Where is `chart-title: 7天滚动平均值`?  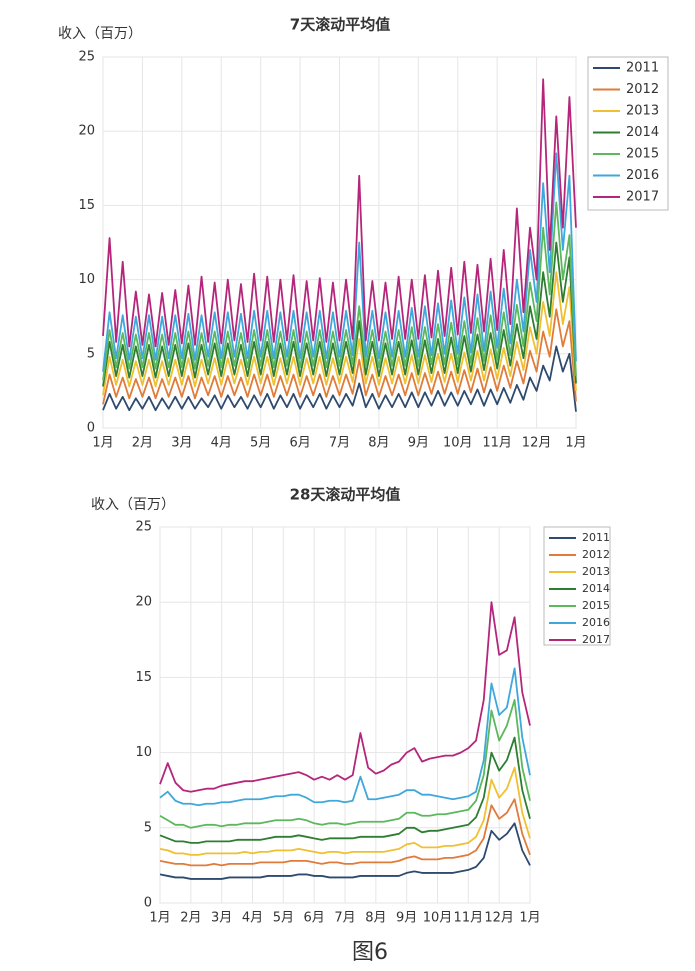 chart-title: 7天滚动平均值 is located at coordinates (340, 25).